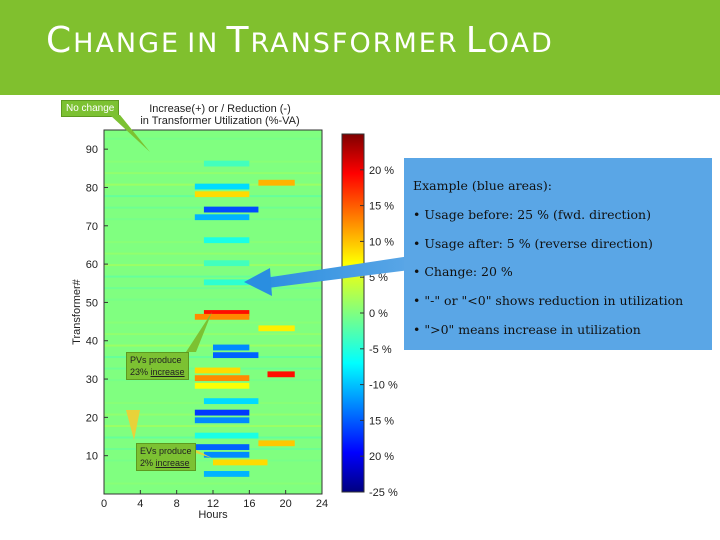 Image resolution: width=720 pixels, height=540 pixels. I want to click on chart-title-line1: Increase(+) or / Reduction (-), so click(220, 109).